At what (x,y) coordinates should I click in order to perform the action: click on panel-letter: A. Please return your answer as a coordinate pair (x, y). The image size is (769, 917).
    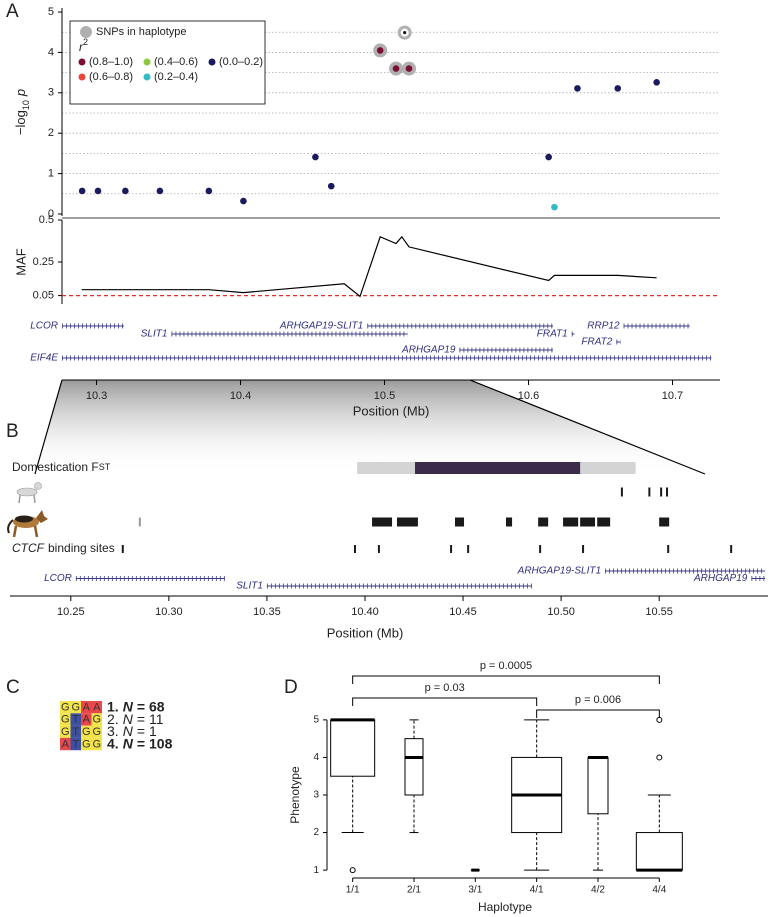
    Looking at the image, I should click on (12, 11).